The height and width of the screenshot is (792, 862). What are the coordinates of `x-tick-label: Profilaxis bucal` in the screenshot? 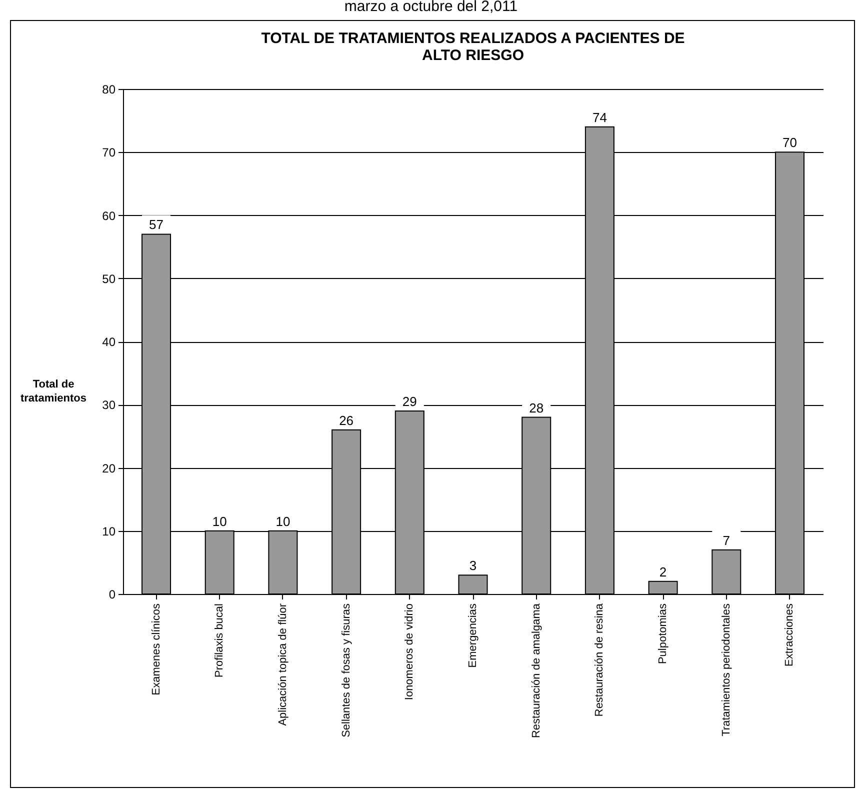 It's located at (220, 641).